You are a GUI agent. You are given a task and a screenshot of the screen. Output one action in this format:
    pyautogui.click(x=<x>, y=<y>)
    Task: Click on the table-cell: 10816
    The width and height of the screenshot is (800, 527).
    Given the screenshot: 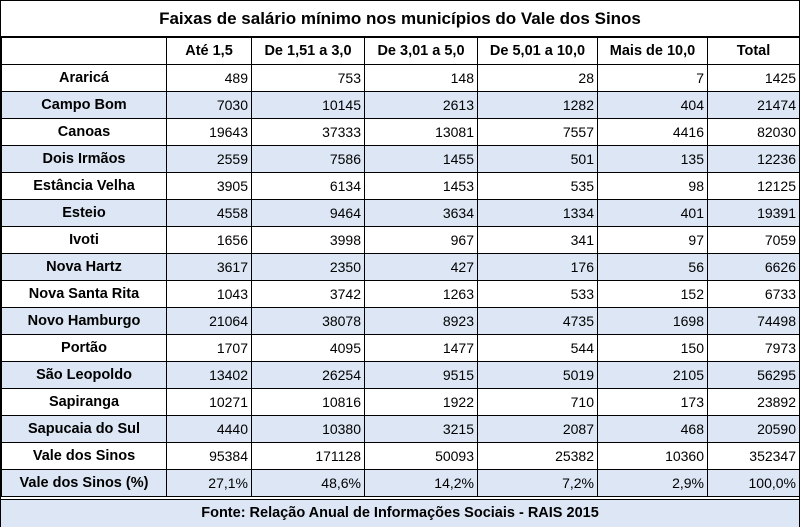 What is the action you would take?
    pyautogui.click(x=308, y=402)
    